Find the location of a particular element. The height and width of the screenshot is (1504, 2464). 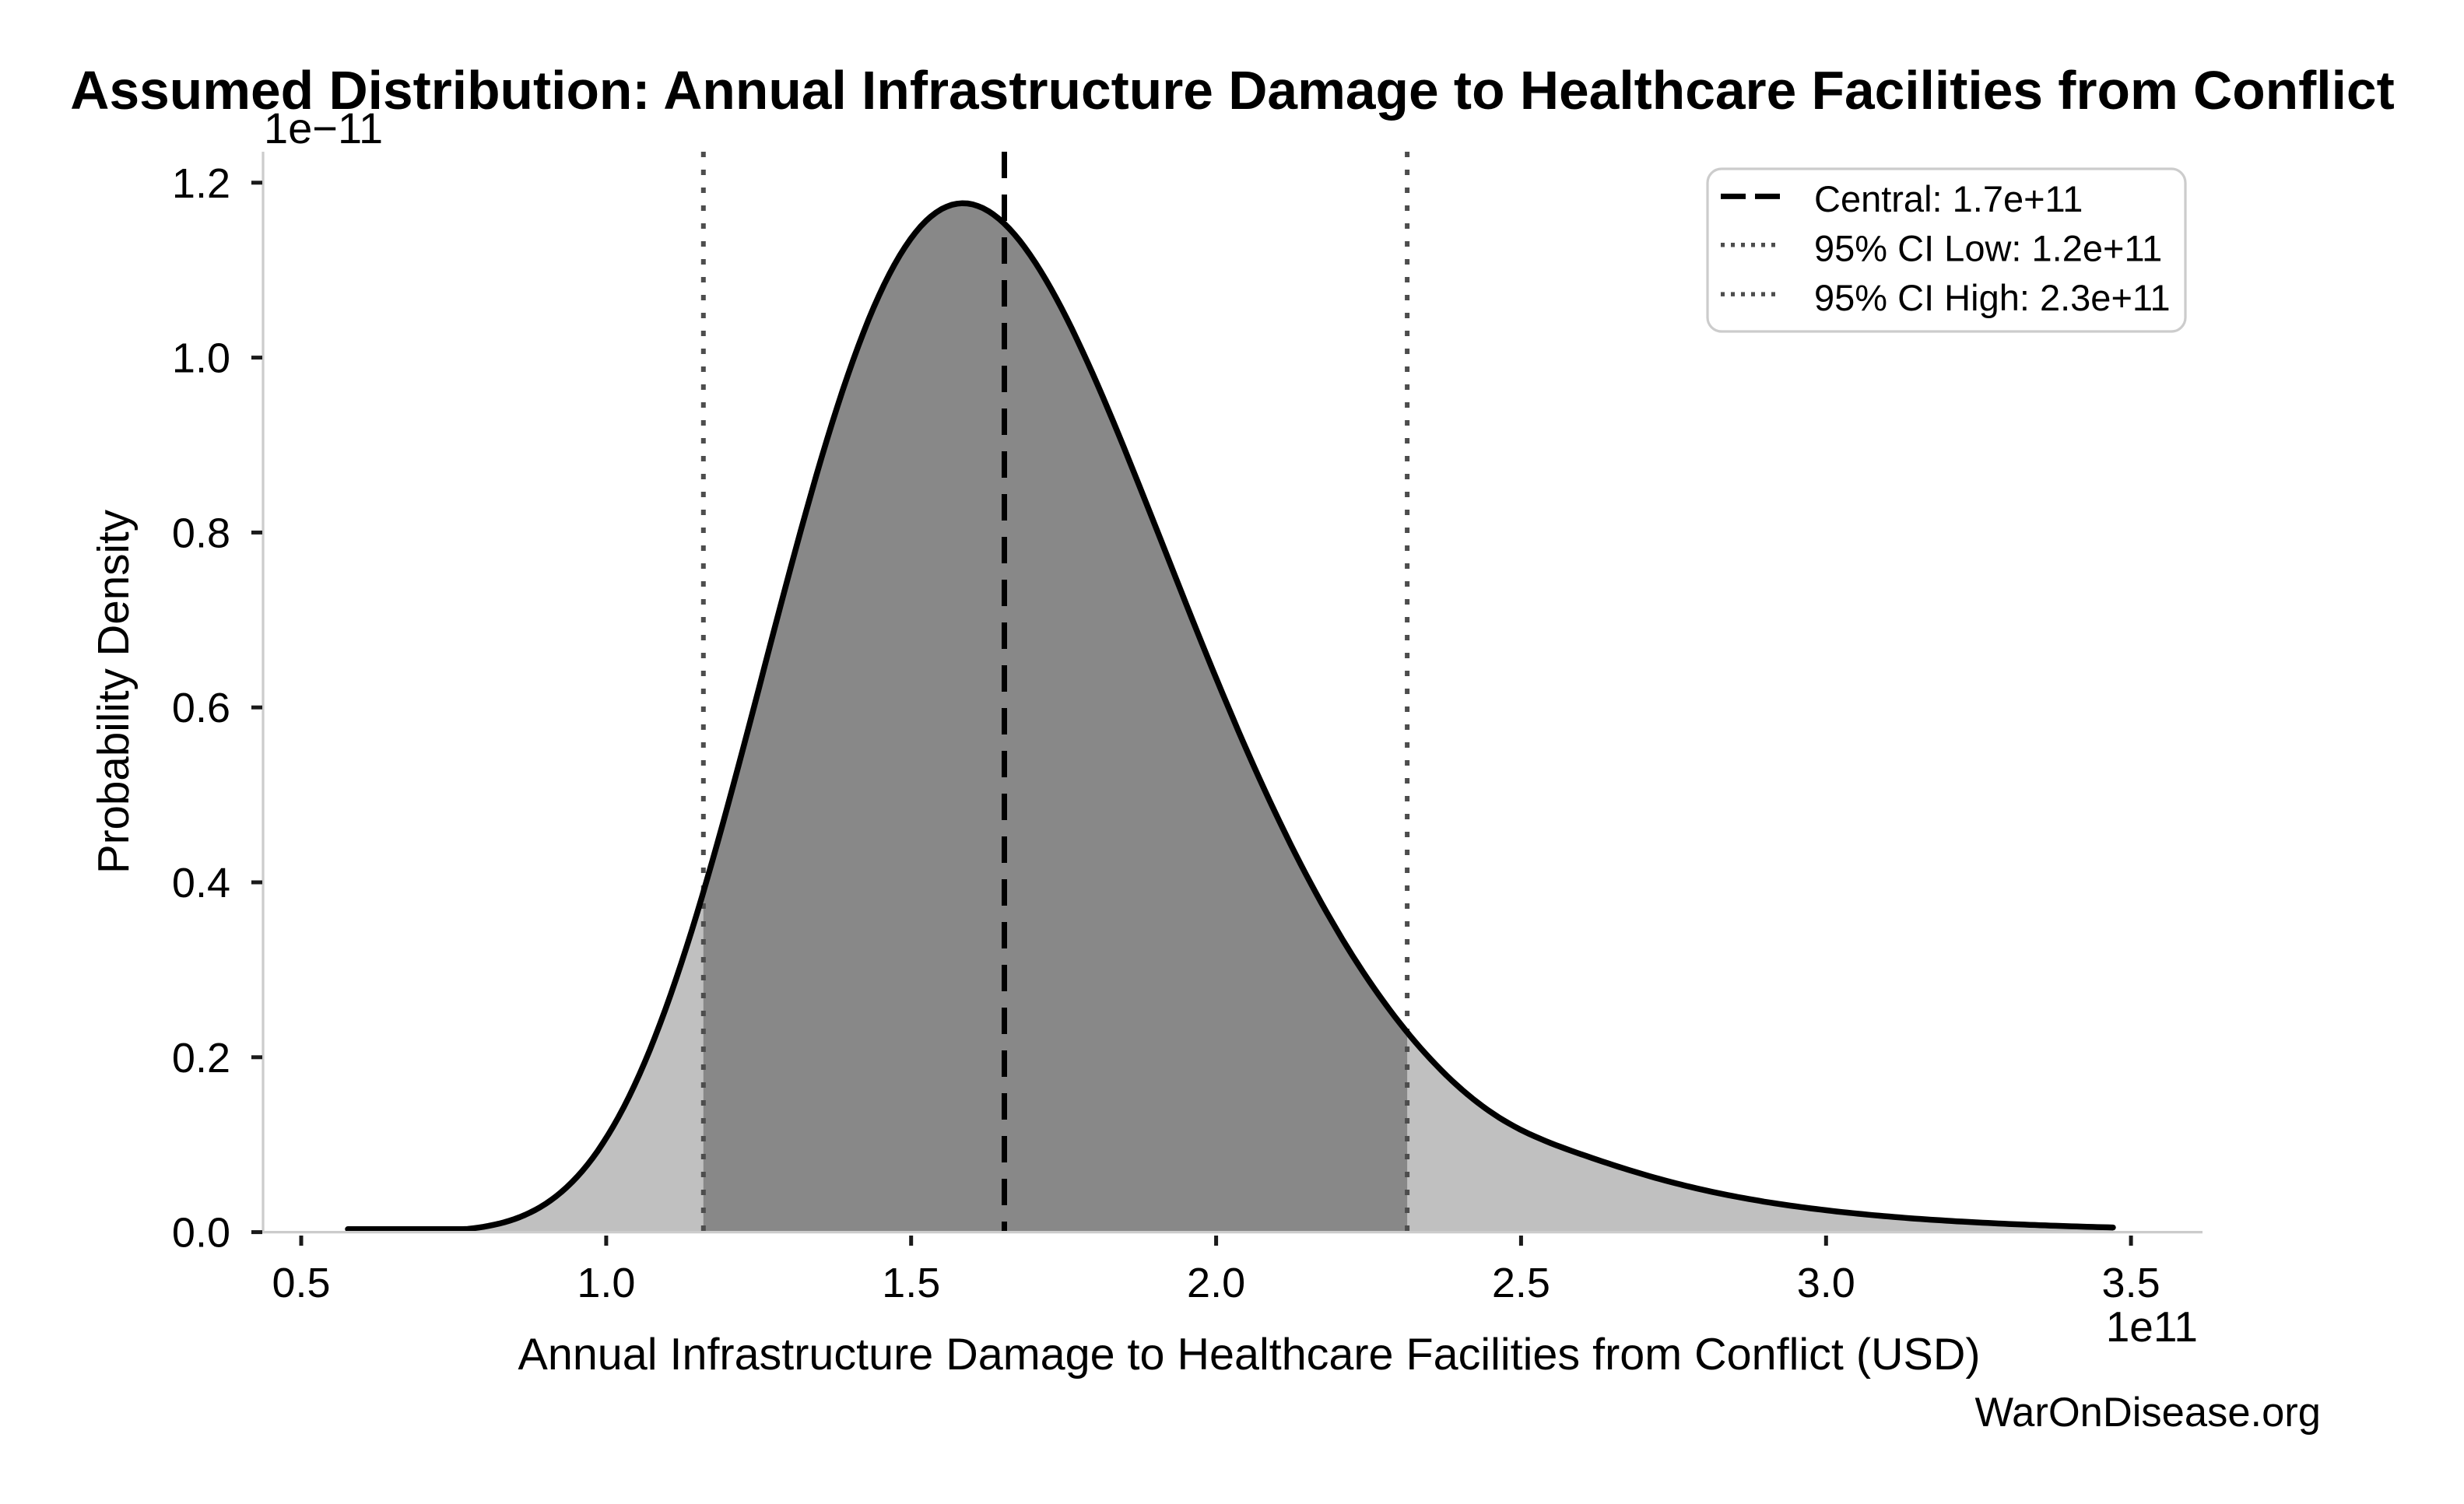

svg-text: 0.6 is located at coordinates (201, 708).